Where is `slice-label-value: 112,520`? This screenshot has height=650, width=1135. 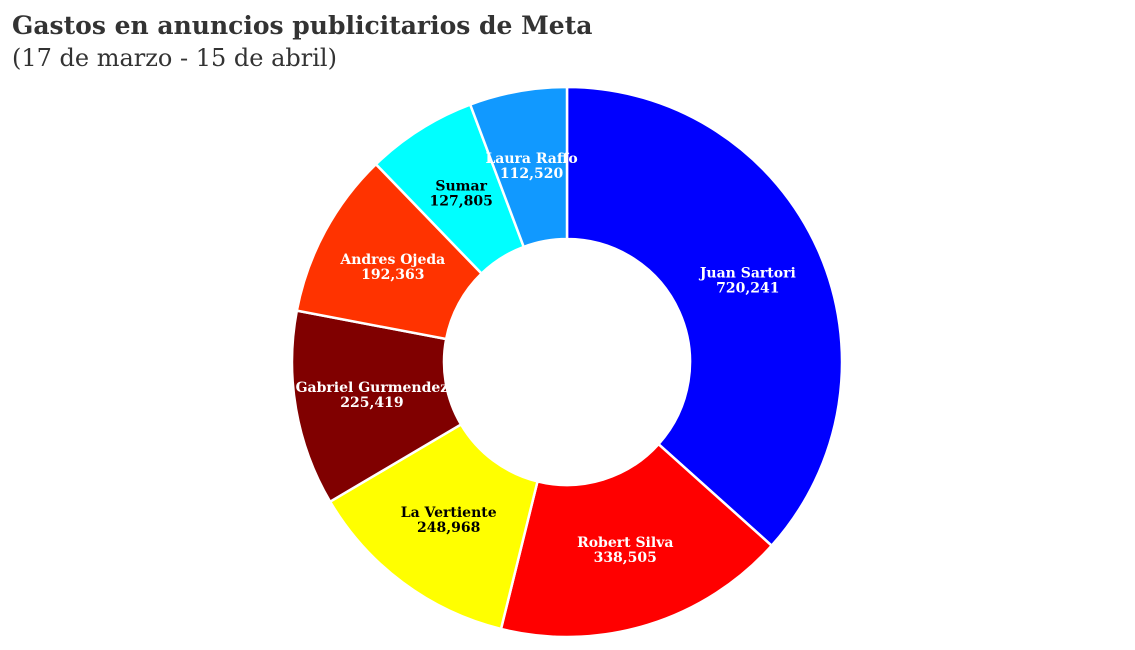 slice-label-value: 112,520 is located at coordinates (532, 174).